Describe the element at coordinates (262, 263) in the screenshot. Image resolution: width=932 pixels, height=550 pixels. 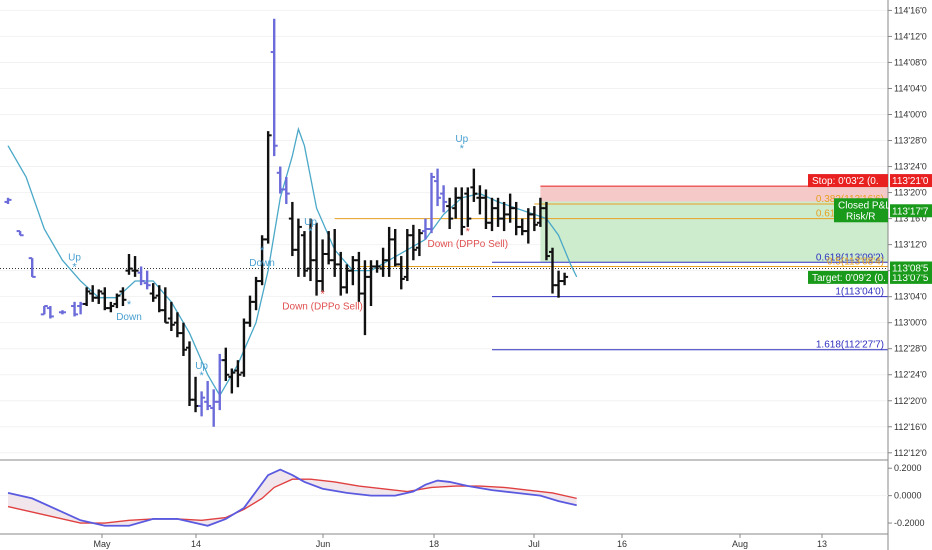
I see `signal-down-label: Down` at that location.